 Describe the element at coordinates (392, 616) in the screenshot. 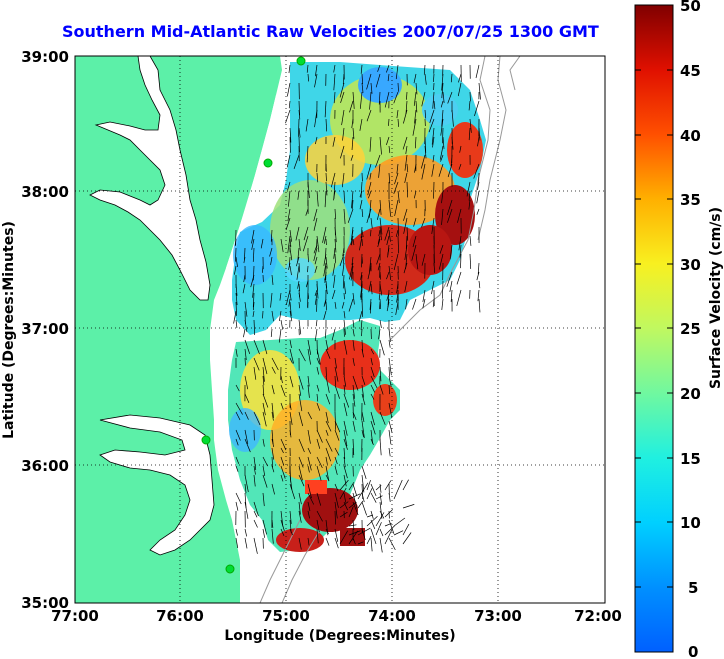

I see `x-tick-label: 74:00` at that location.